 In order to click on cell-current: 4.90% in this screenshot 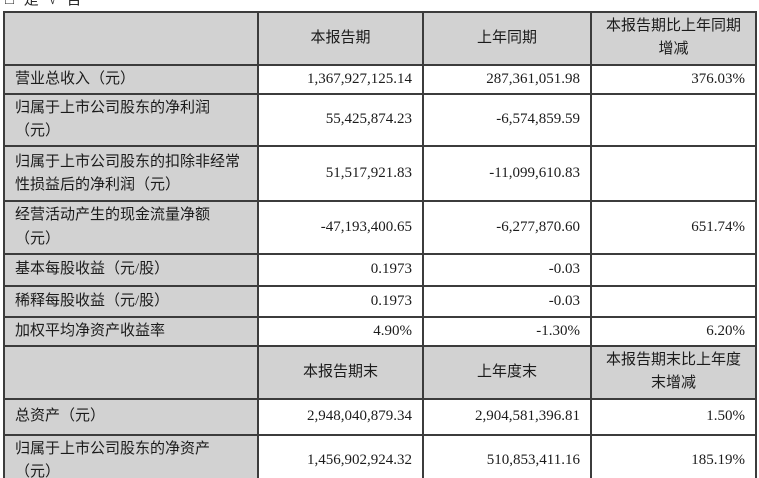, I will do `click(340, 331)`.